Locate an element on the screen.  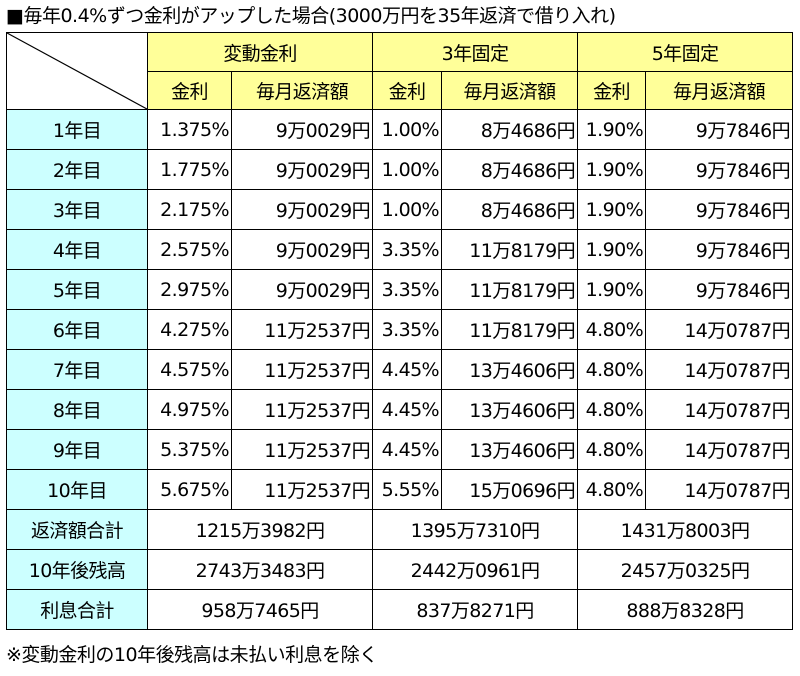
summary-value-cell: 2442万0961円 is located at coordinates (475, 569).